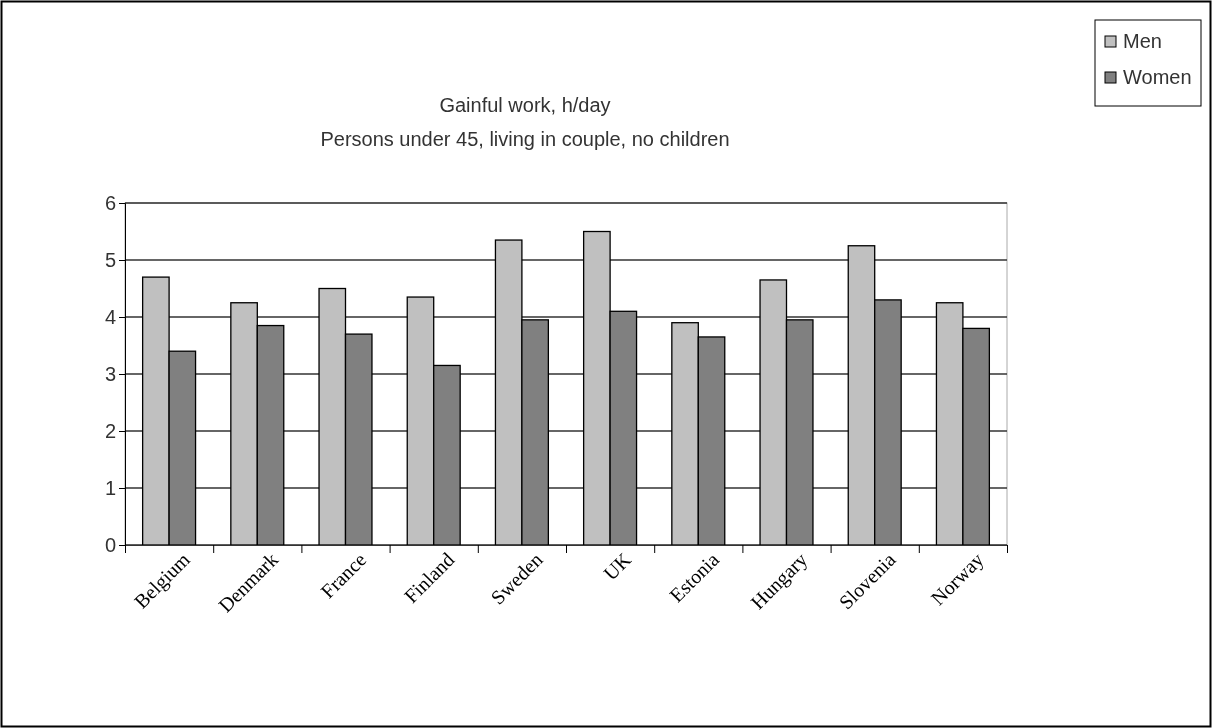 Image resolution: width=1212 pixels, height=728 pixels. Describe the element at coordinates (110, 202) in the screenshot. I see `y-tick-label: 6` at that location.